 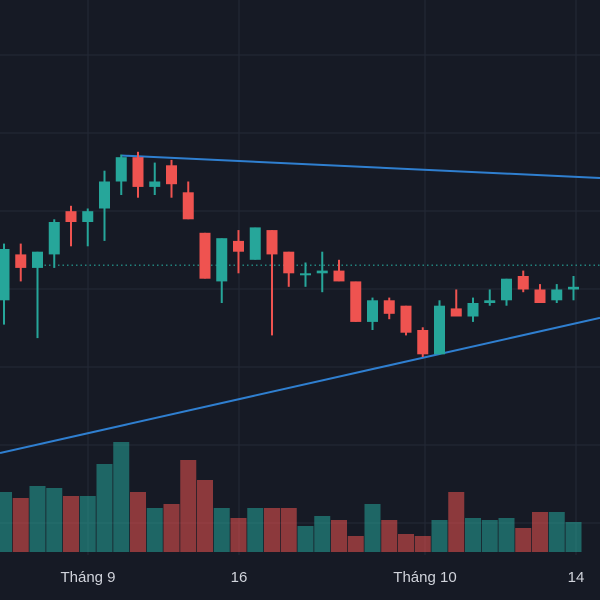 I want to click on x-tick-label: Tháng 9, so click(x=87, y=577).